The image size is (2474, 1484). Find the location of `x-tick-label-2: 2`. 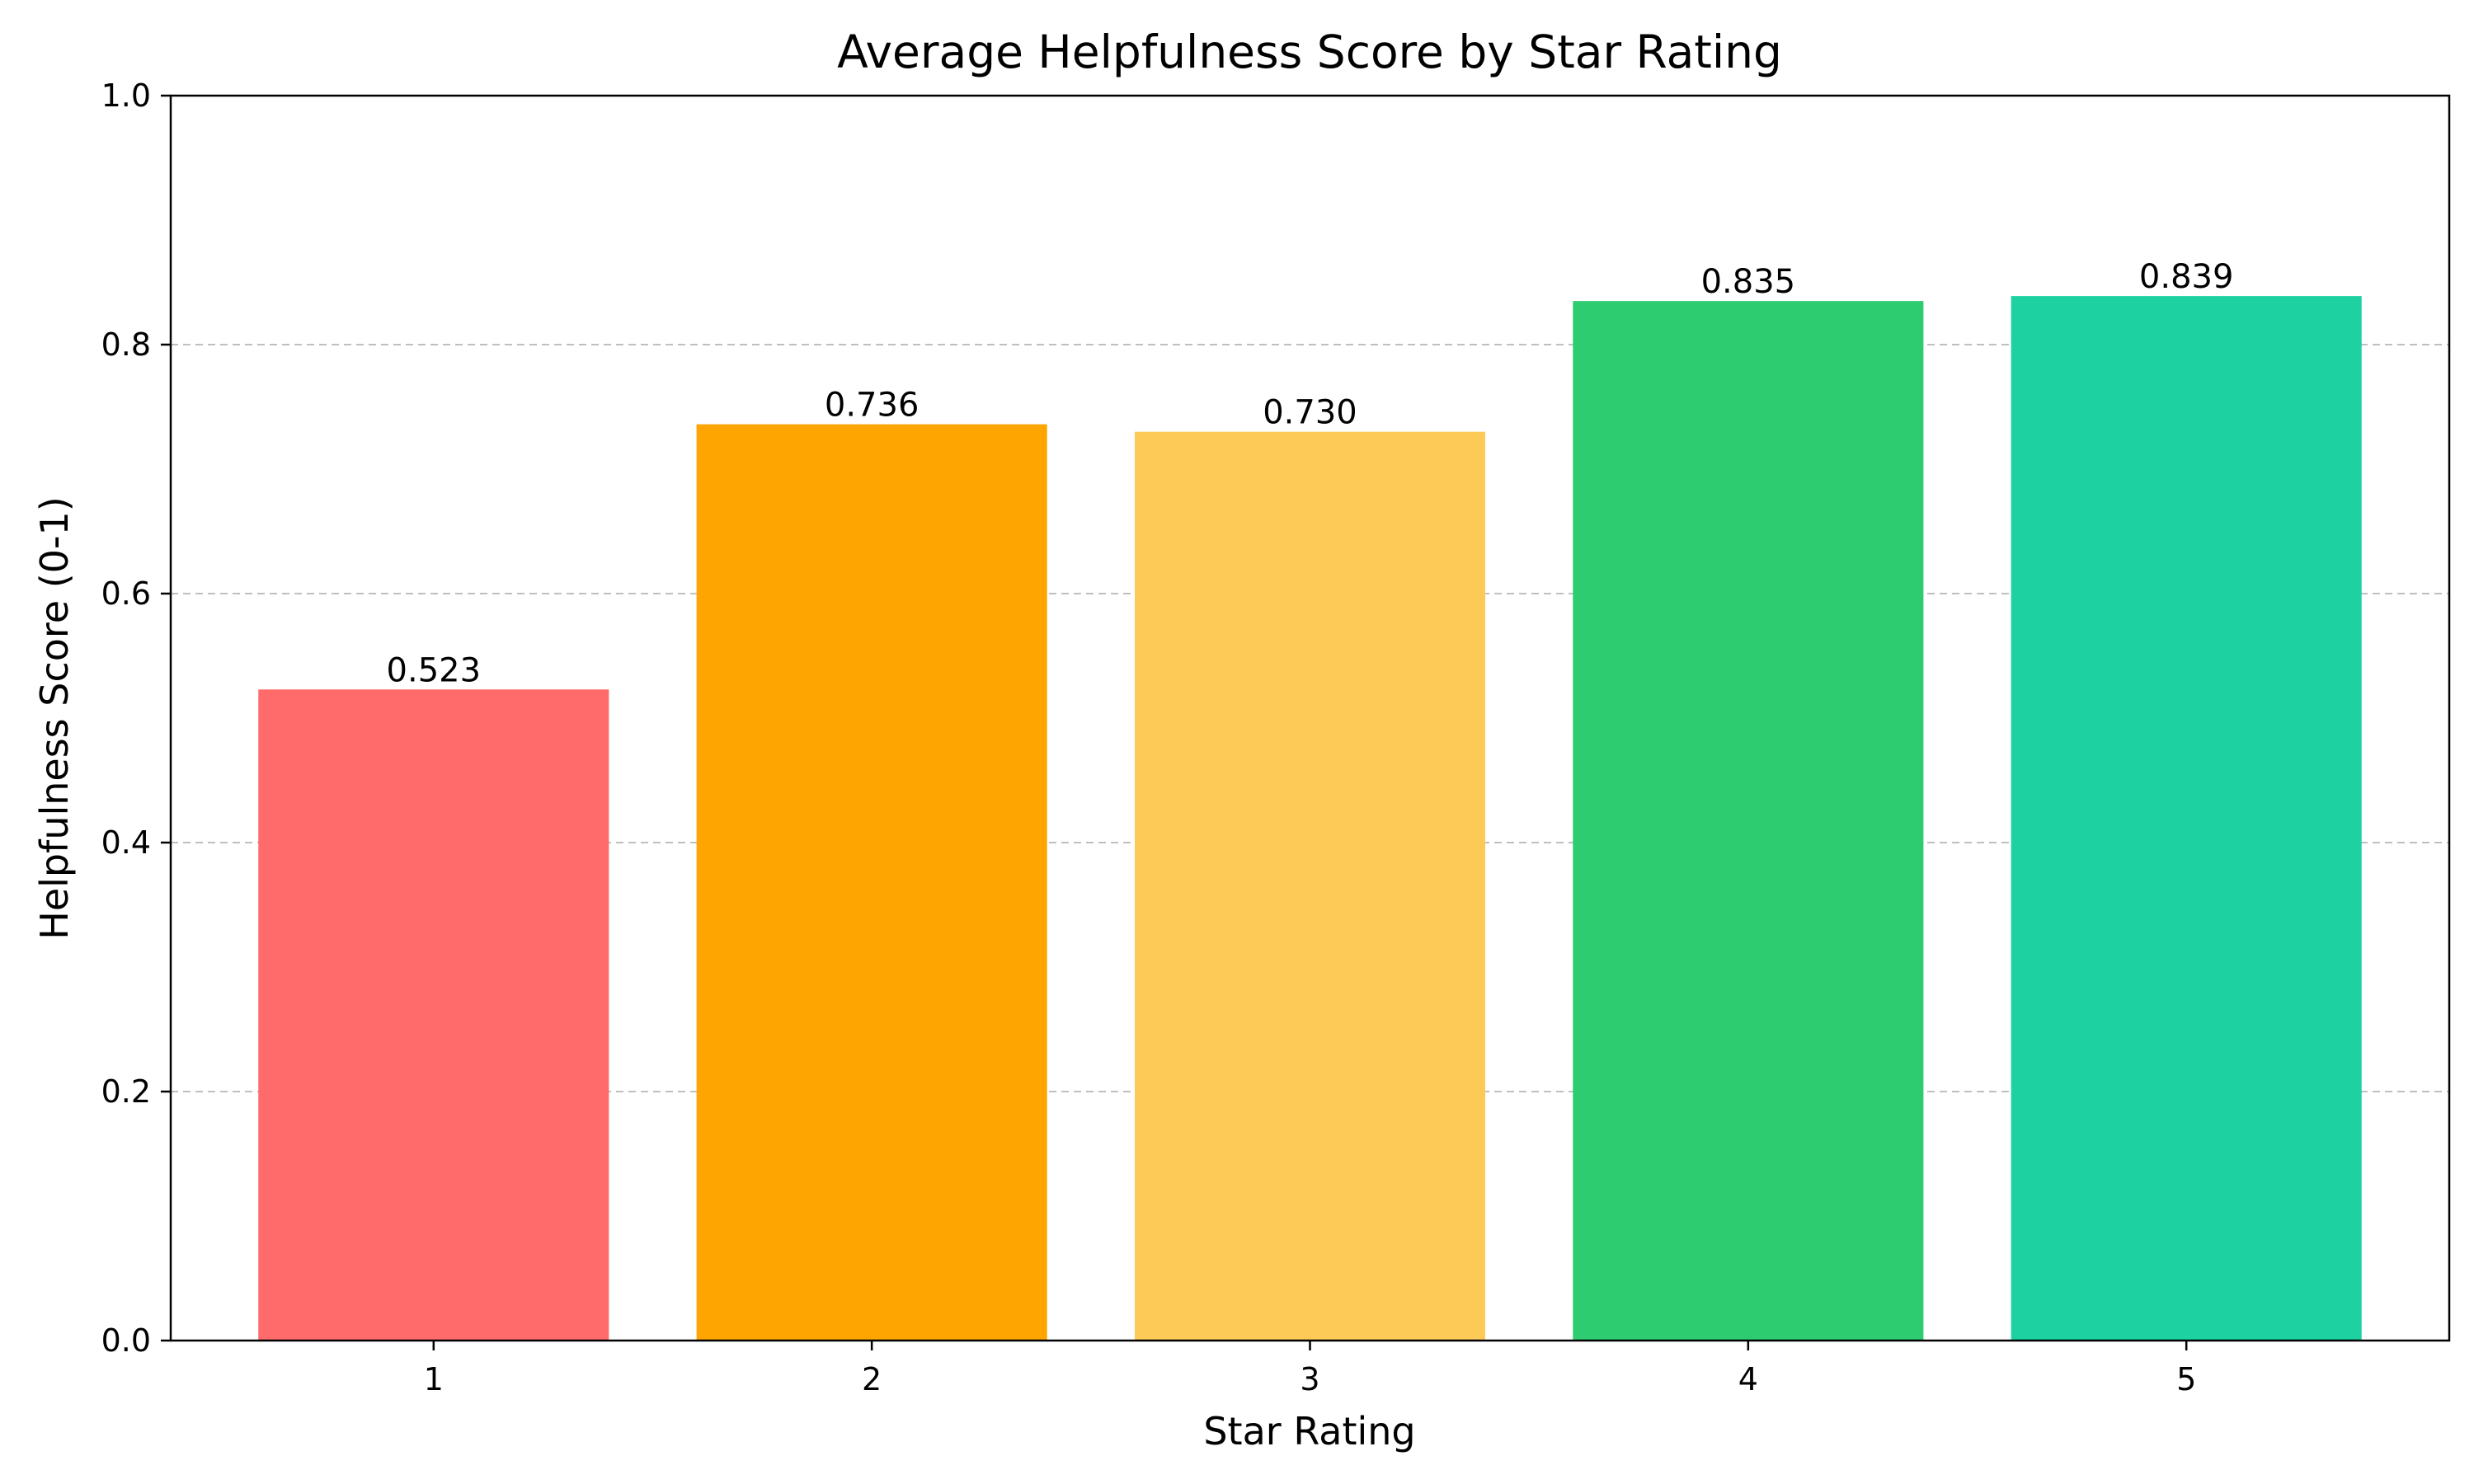

x-tick-label-2: 2 is located at coordinates (872, 1379).